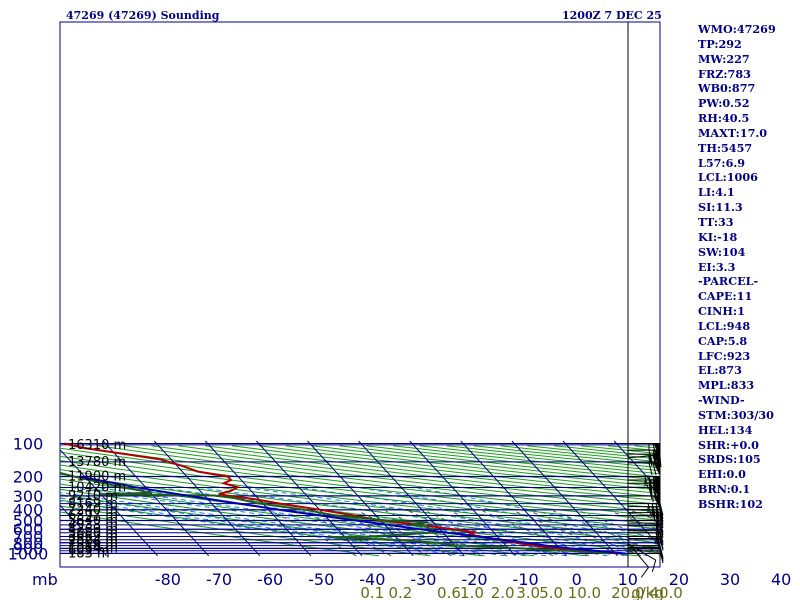  I want to click on height-label: 11900 m, so click(97, 476).